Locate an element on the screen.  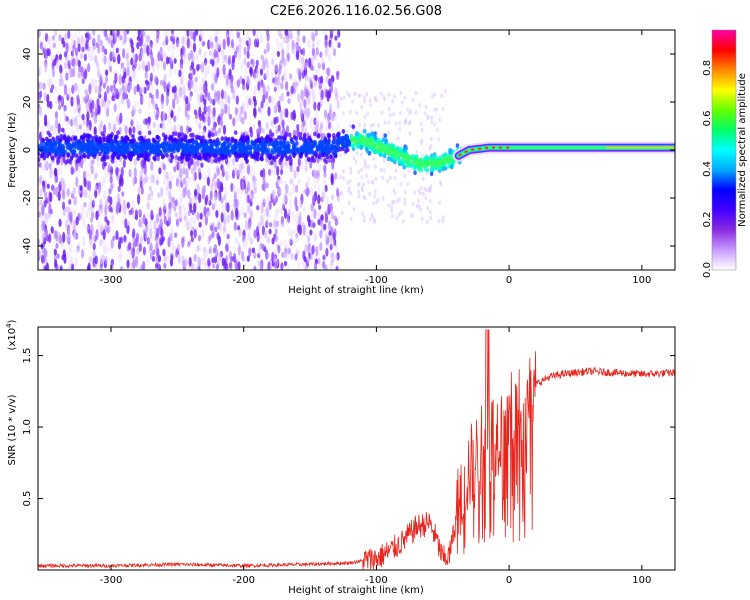
colorbar-tick-label: 0.4 is located at coordinates (707, 169).